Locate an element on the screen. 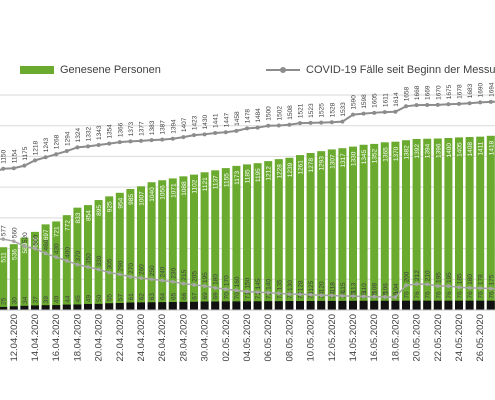 This screenshot has height=400, width=495. point-label-active: 370 is located at coordinates (78, 255).